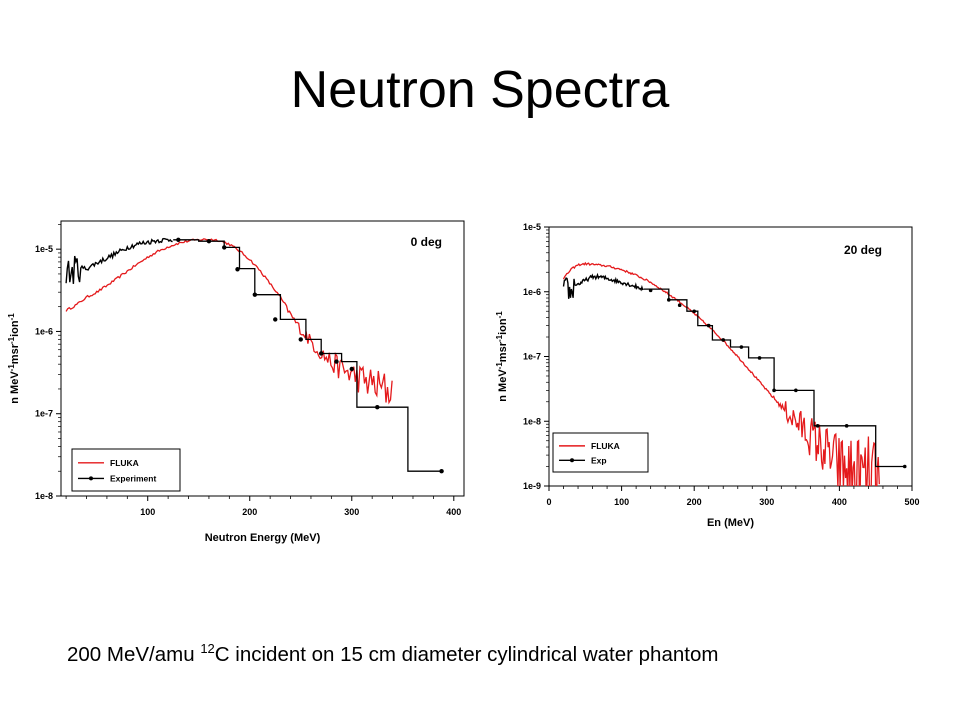  I want to click on legend-label-experiment: Experiment, so click(133, 478).